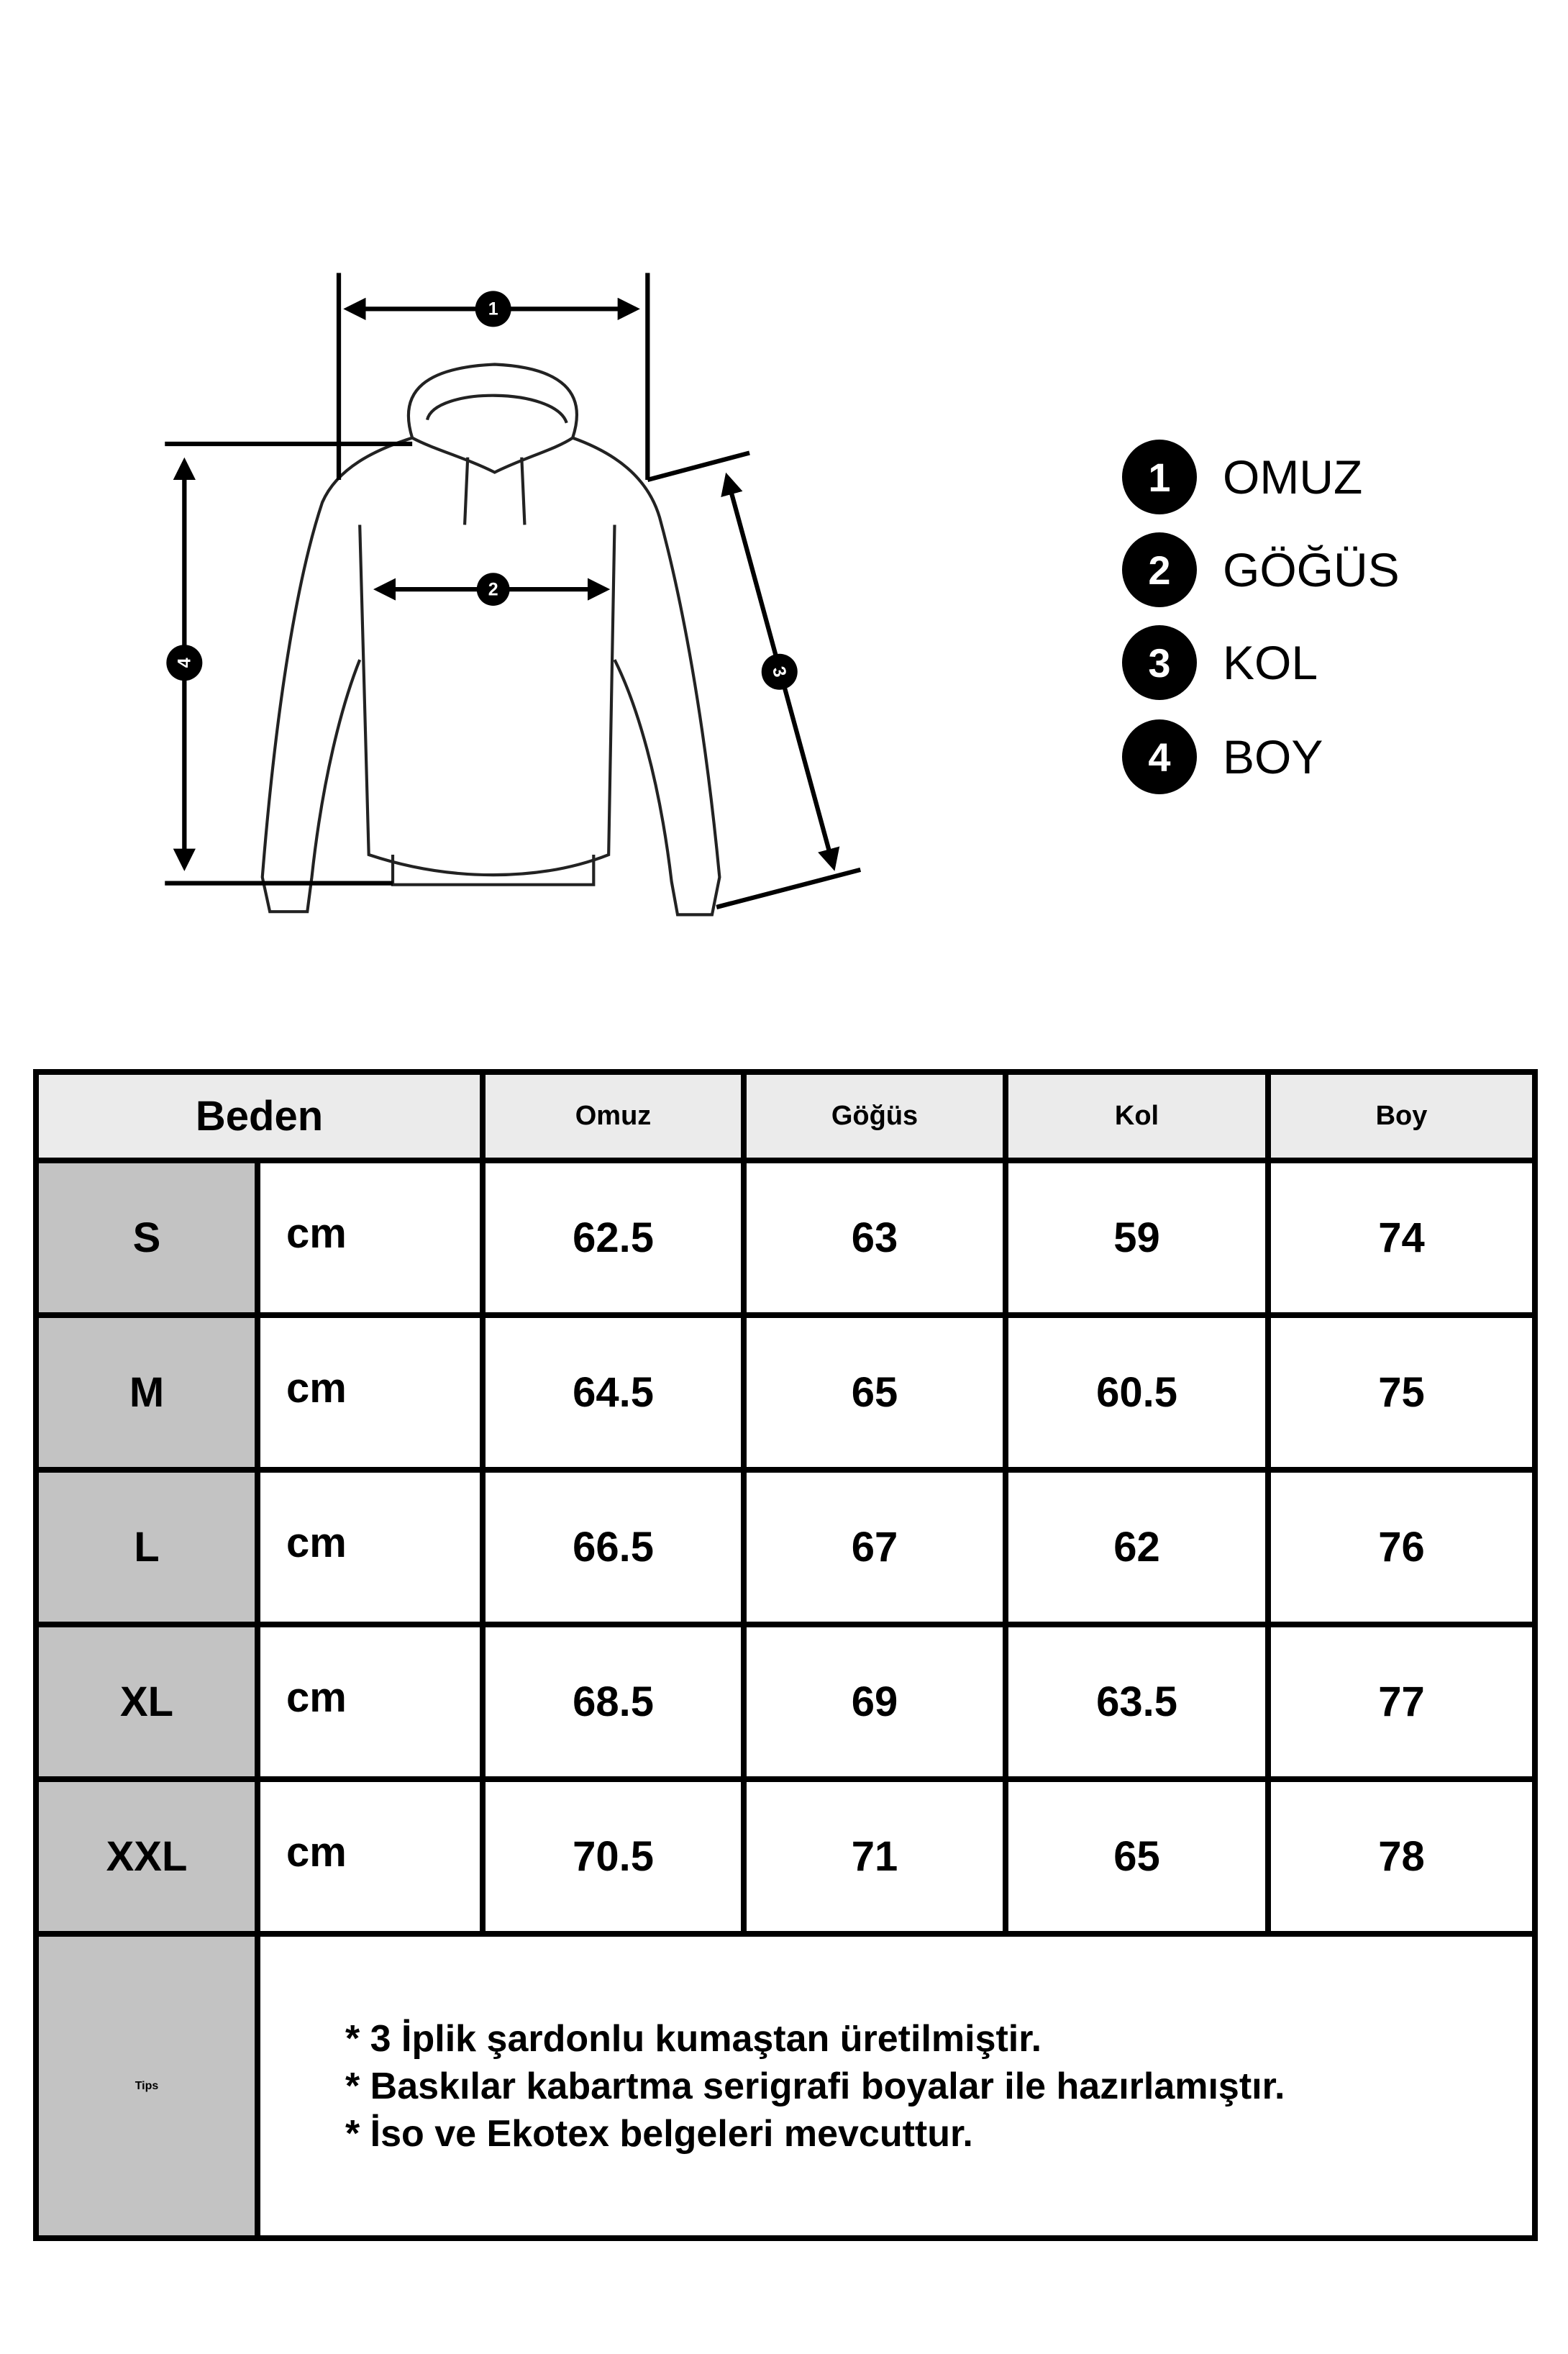 The width and height of the screenshot is (1568, 2354). Describe the element at coordinates (259, 1116) in the screenshot. I see `header-beden: Beden` at that location.